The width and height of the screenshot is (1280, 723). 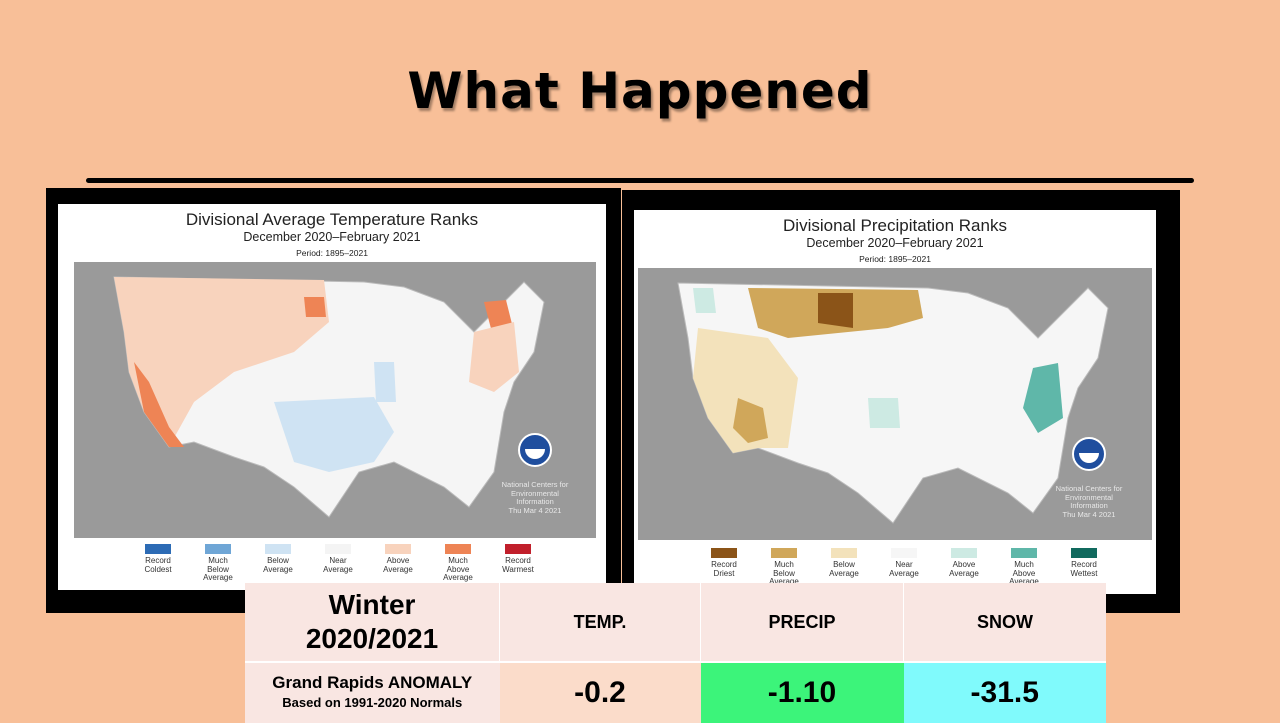 I want to click on snow-anomaly-value: -31.5, so click(x=1004, y=692).